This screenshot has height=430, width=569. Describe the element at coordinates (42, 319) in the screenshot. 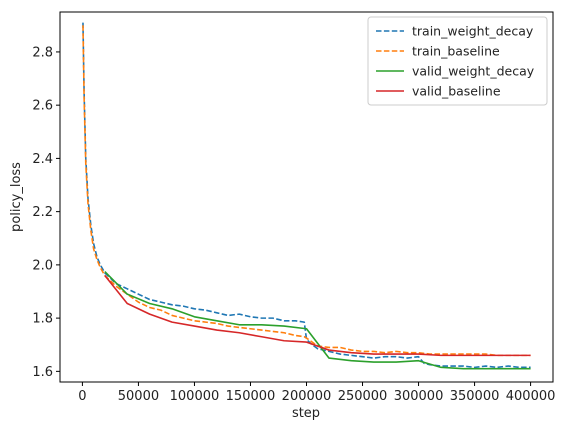

I see `y-tick-label: 1.8` at that location.